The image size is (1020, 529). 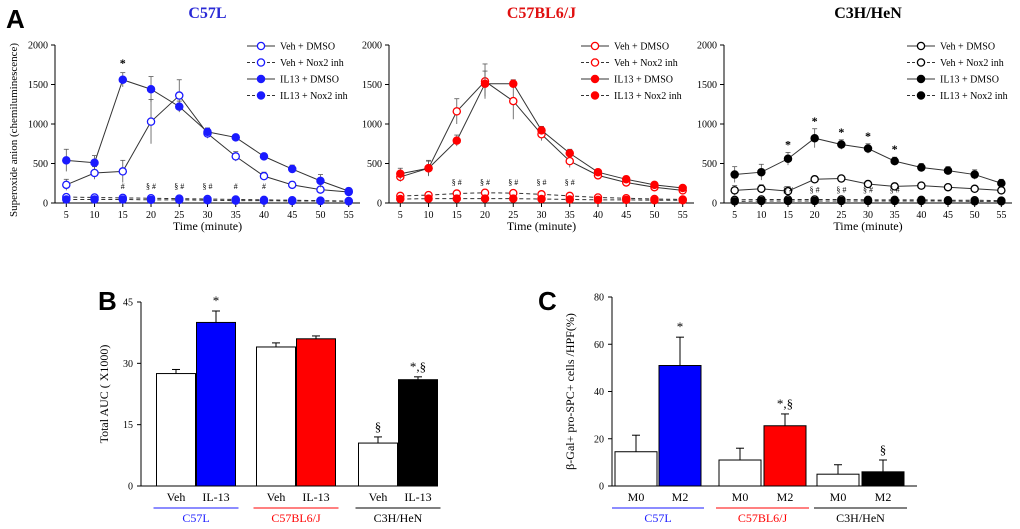 What do you see at coordinates (95, 215) in the screenshot?
I see `x-tick-label: 10` at bounding box center [95, 215].